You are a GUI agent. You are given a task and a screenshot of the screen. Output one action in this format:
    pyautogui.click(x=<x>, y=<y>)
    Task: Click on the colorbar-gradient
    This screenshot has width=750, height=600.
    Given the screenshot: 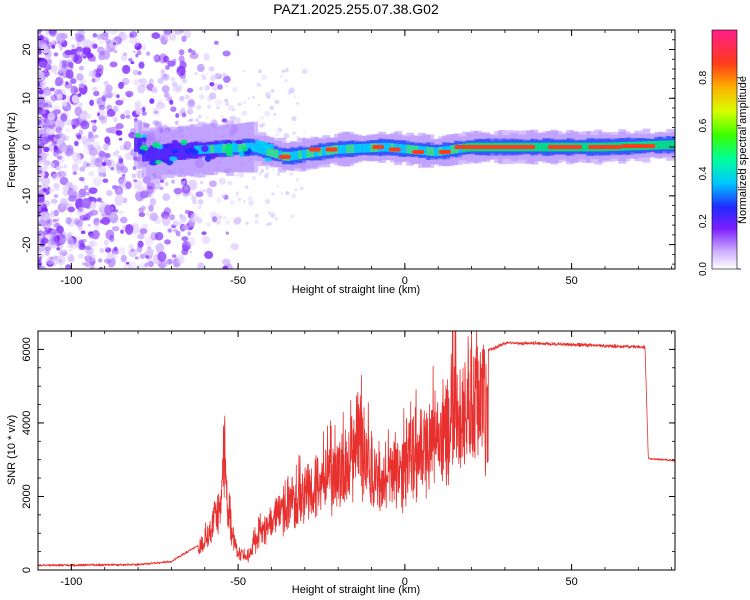 What is the action you would take?
    pyautogui.click(x=724, y=149)
    